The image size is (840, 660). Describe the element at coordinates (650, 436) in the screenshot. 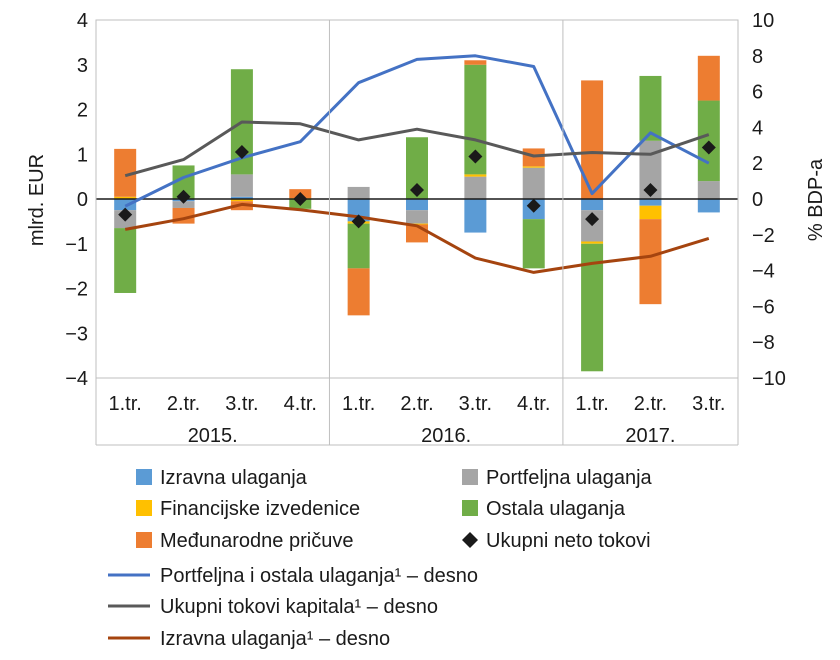

I see `year-label: 2017.` at that location.